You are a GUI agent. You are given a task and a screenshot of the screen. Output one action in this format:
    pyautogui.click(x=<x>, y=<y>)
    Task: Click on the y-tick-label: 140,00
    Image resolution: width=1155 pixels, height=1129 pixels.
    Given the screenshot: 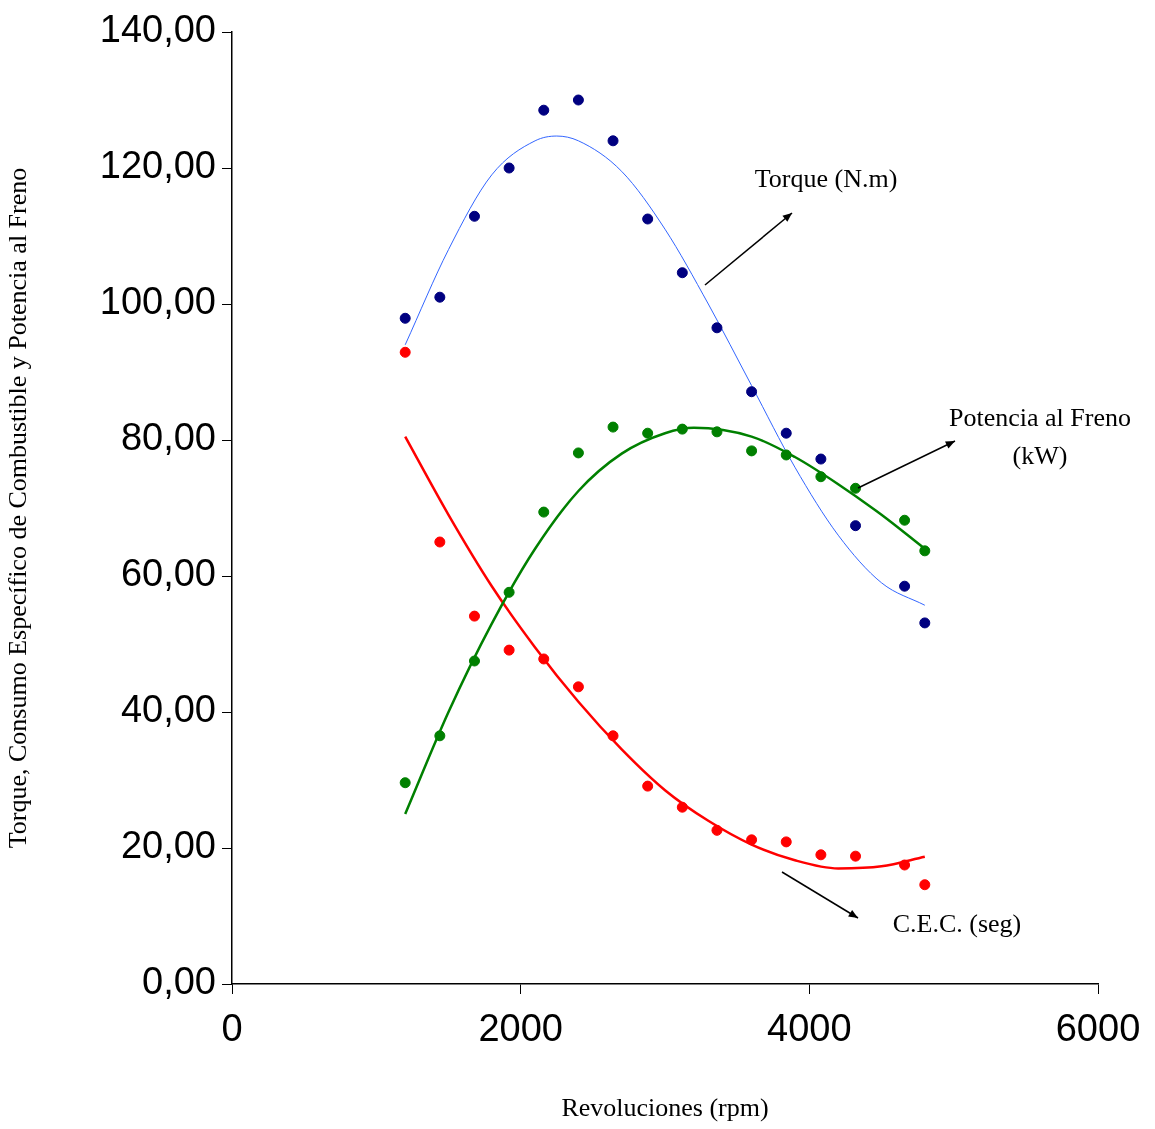 What is the action you would take?
    pyautogui.click(x=157, y=29)
    